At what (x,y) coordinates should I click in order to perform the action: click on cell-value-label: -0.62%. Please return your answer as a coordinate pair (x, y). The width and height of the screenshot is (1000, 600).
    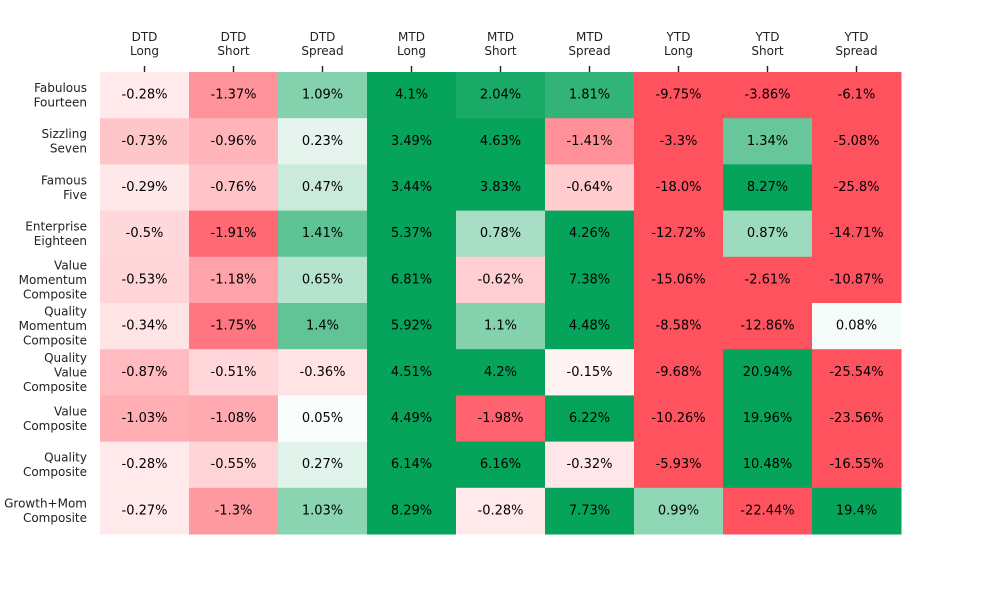
    Looking at the image, I should click on (501, 279).